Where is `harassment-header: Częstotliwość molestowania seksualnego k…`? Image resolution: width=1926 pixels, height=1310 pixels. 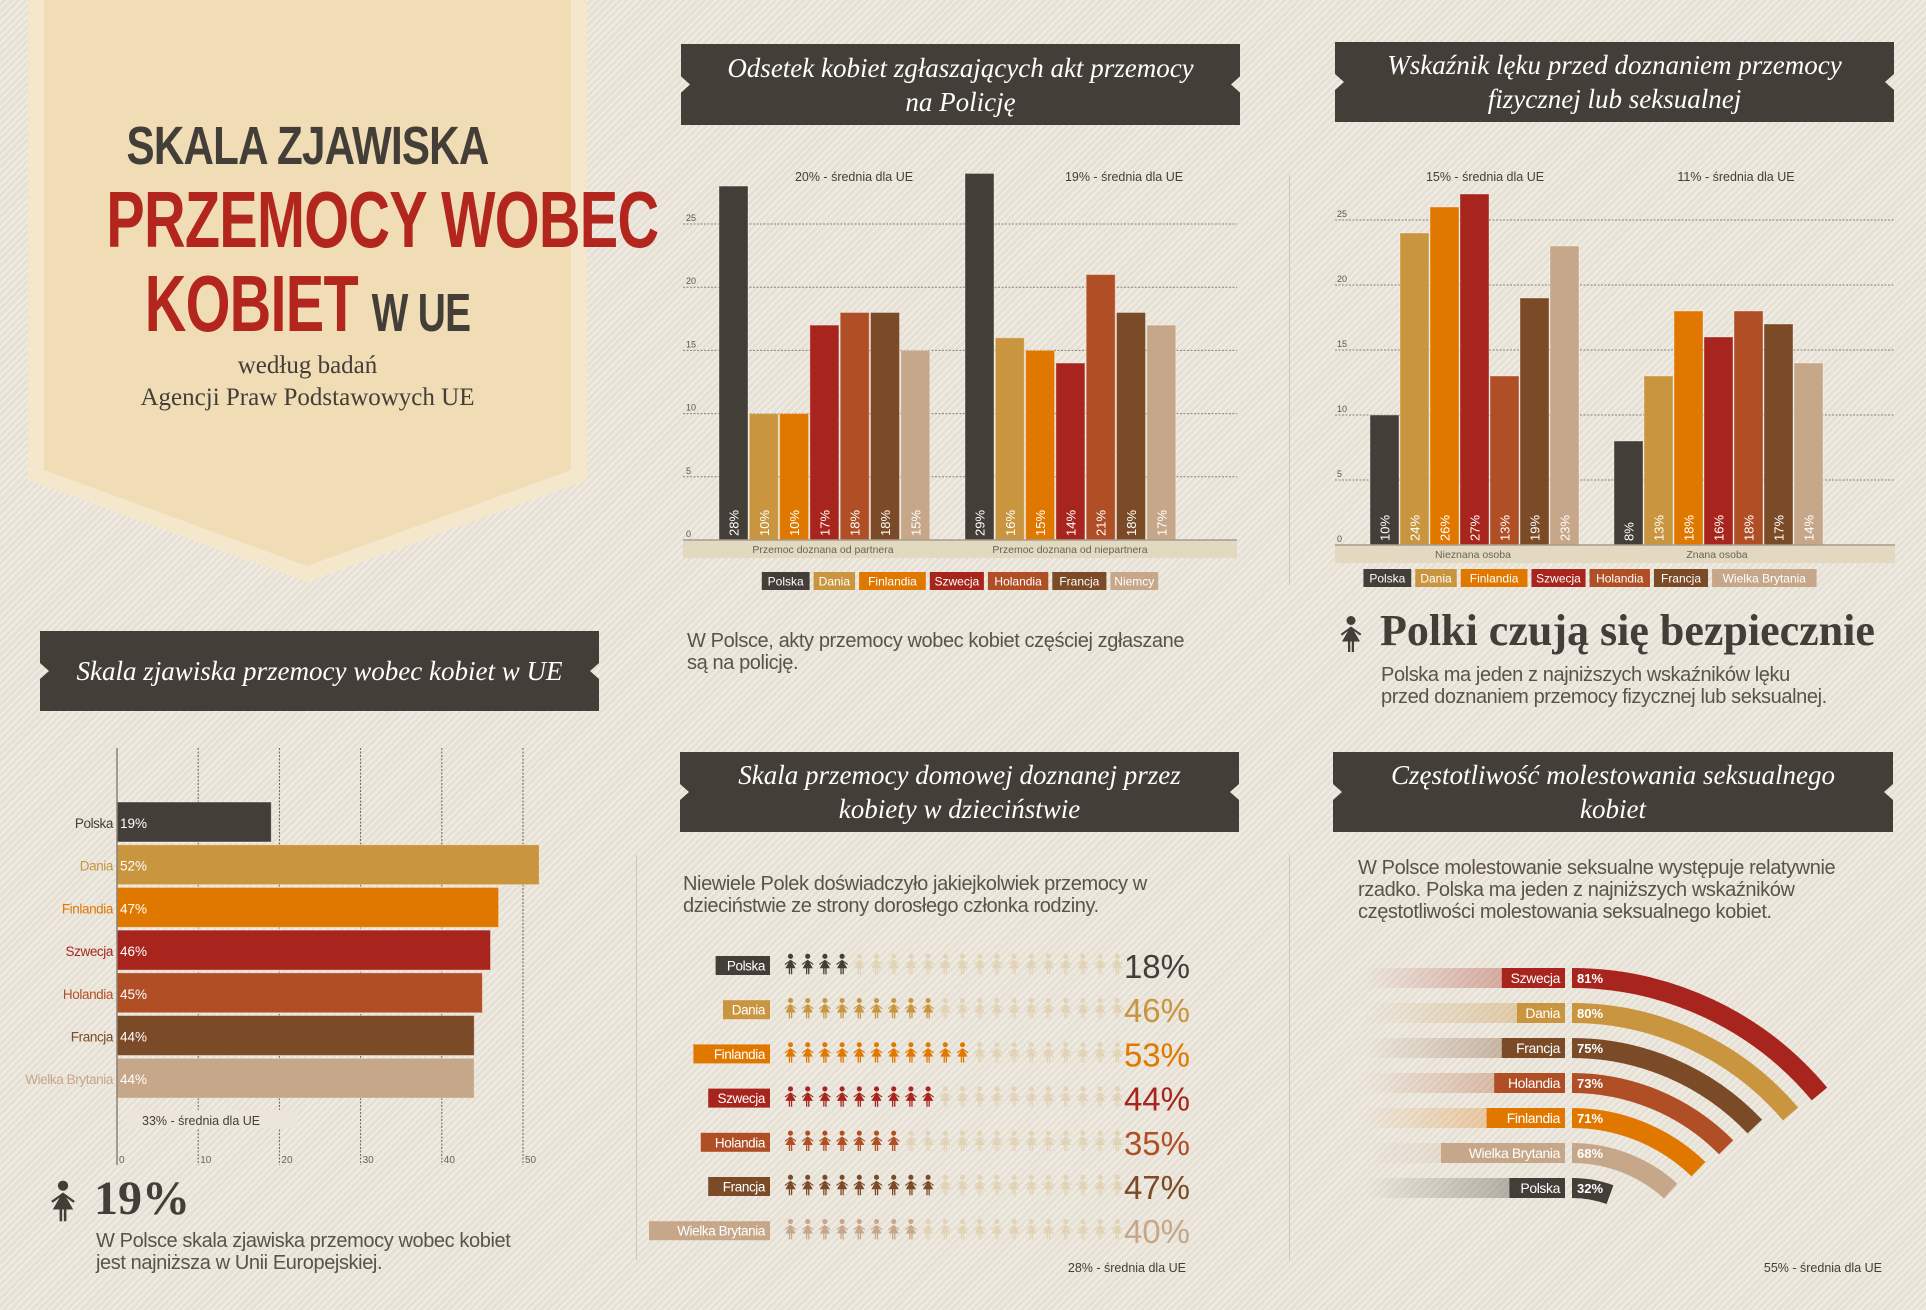
harassment-header: Częstotliwość molestowania seksualnego k… is located at coordinates (1613, 792).